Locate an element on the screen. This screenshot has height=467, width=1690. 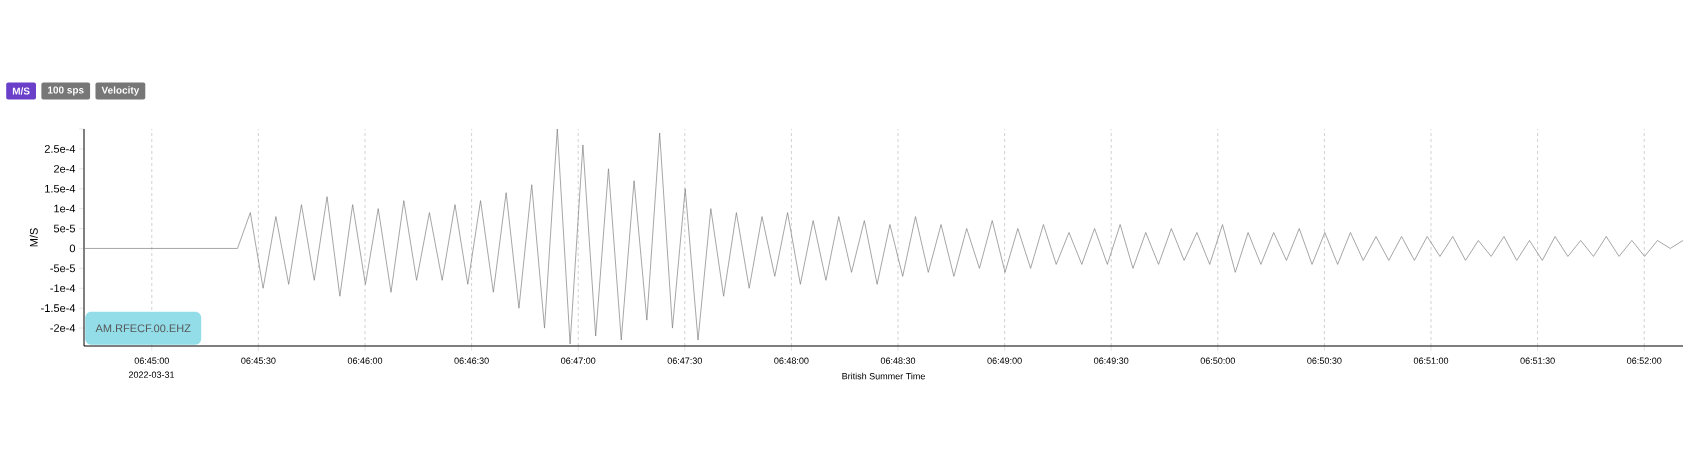
y-axis-title: M/S is located at coordinates (33, 237).